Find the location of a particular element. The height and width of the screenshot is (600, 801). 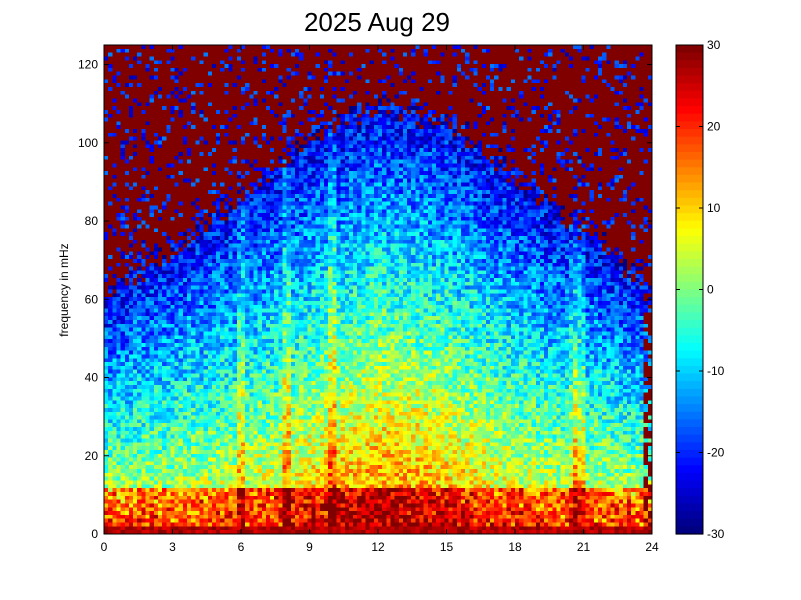

colorbar-axis: 30 20 10 0 -10 -20 -30 is located at coordinates (700, 289).